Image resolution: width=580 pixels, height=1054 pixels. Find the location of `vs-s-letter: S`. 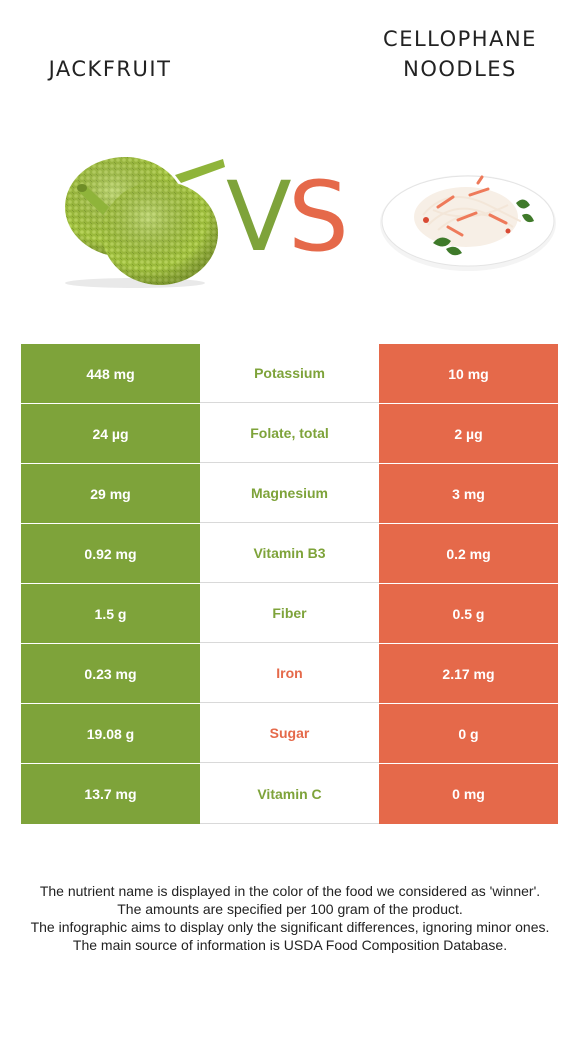

vs-s-letter: S is located at coordinates (318, 215).